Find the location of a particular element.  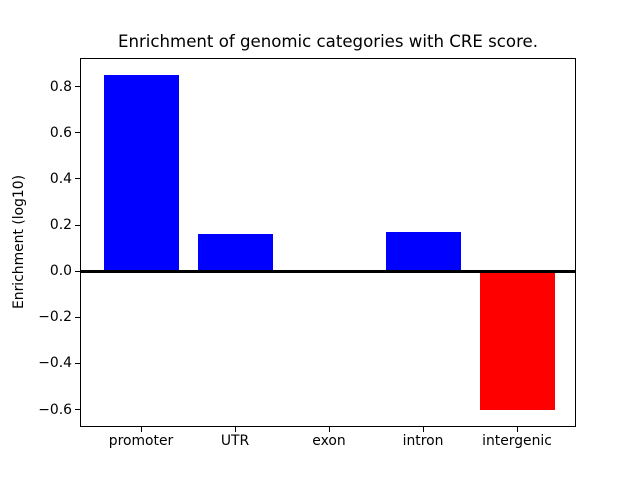

y-axis-label: Enrichment (log10) is located at coordinates (19, 242).